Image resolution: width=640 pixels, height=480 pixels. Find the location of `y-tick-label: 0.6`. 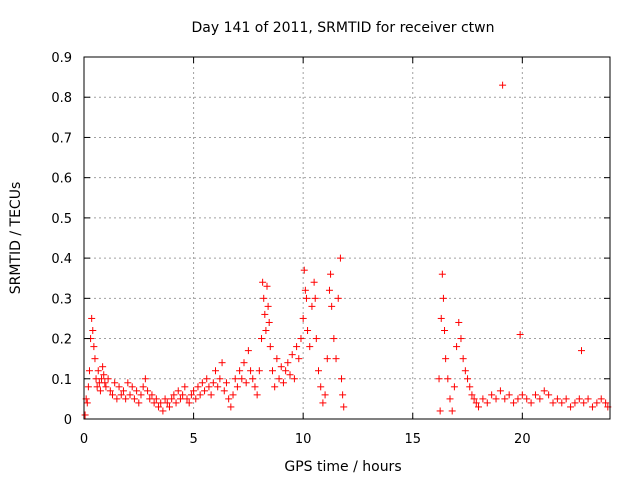

y-tick-label: 0.6 is located at coordinates (61, 179).